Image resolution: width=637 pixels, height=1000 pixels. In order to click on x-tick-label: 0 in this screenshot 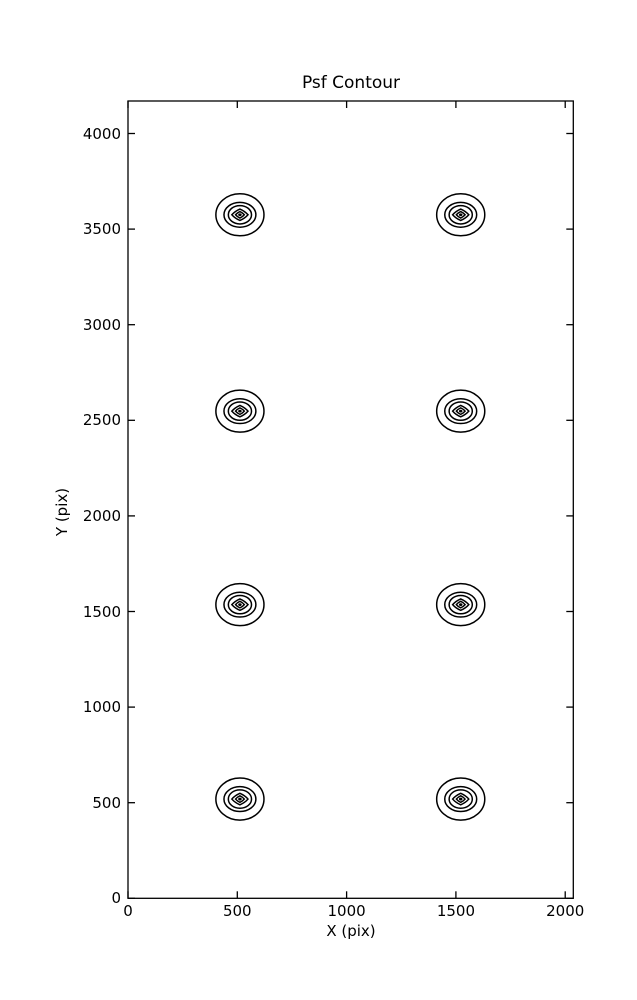, I will do `click(128, 911)`.